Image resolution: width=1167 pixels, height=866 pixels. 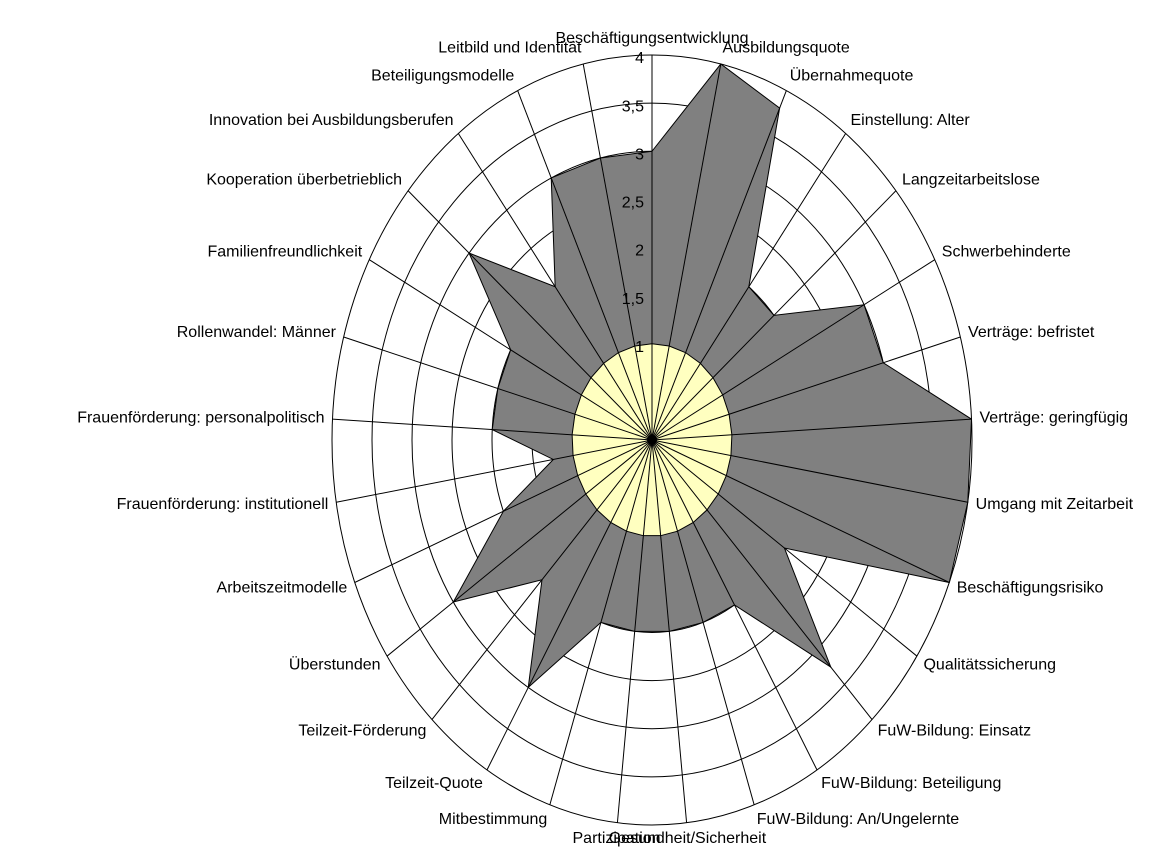 I want to click on category-label: Frauenförderung: personalpolitisch, so click(x=200, y=418).